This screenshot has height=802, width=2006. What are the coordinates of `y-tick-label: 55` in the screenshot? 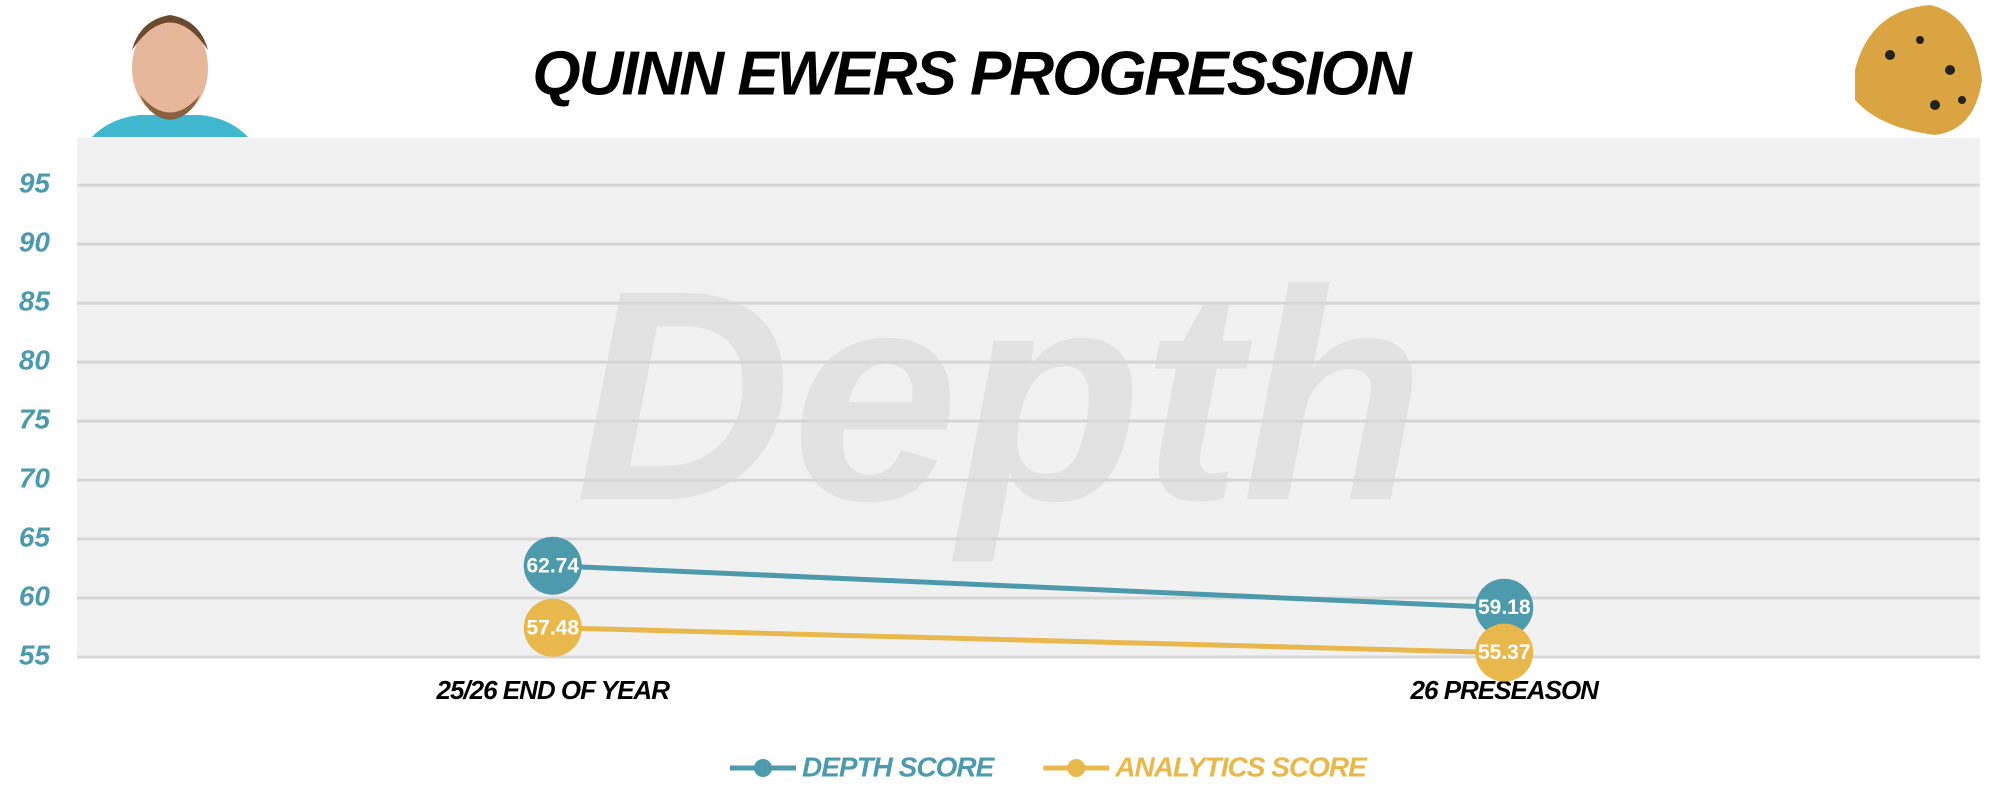 It's located at (35, 654).